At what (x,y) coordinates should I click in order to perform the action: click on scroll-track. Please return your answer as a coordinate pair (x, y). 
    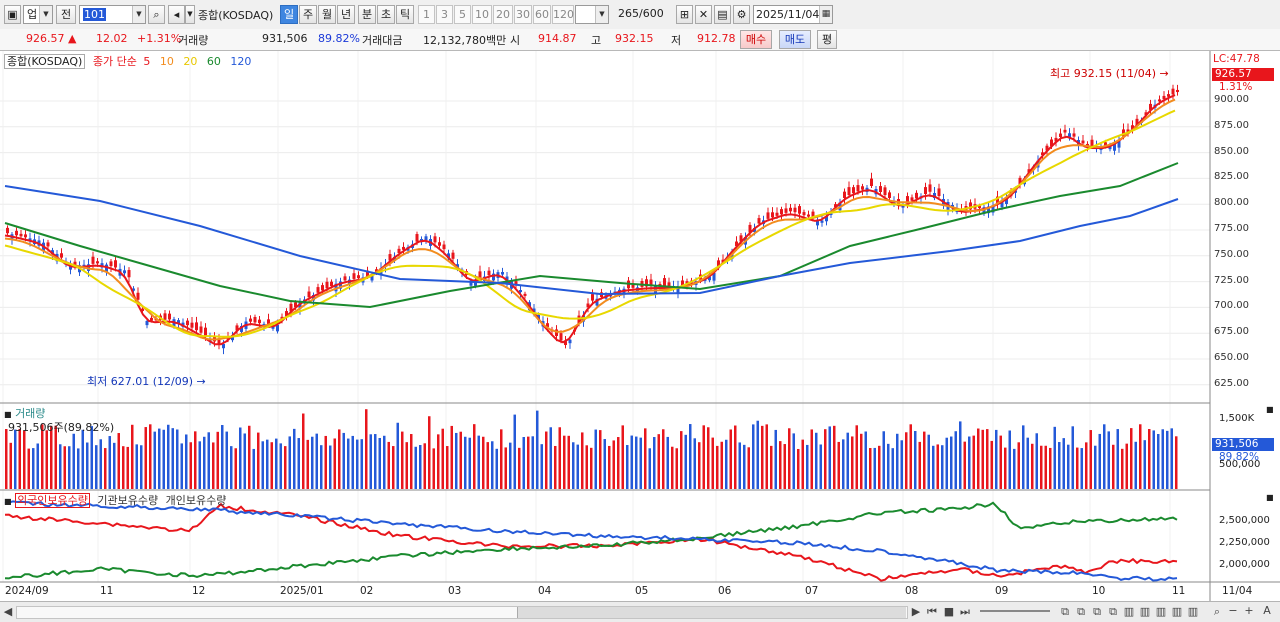
    Looking at the image, I should click on (462, 612).